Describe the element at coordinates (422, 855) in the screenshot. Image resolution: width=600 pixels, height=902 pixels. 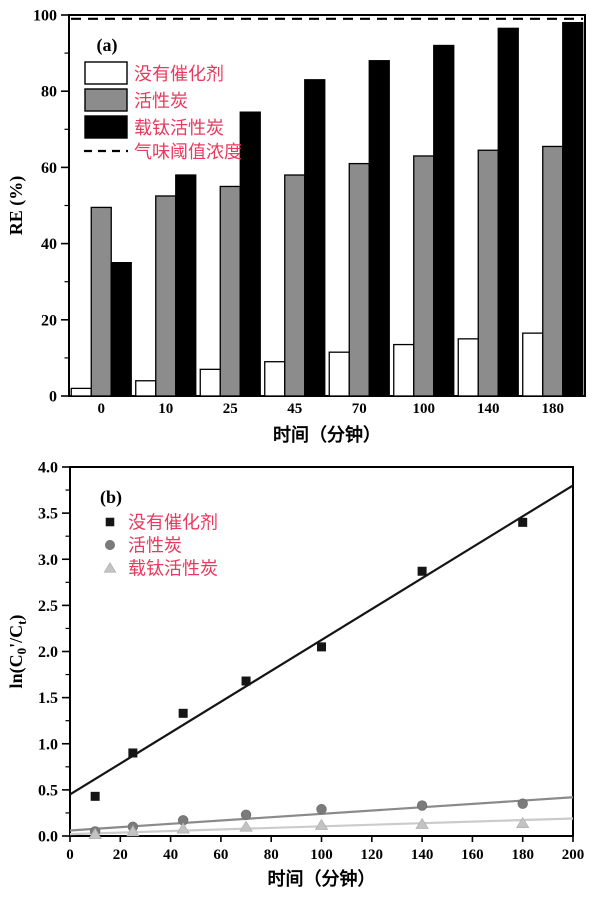
I see `x-tick-label: 140` at that location.